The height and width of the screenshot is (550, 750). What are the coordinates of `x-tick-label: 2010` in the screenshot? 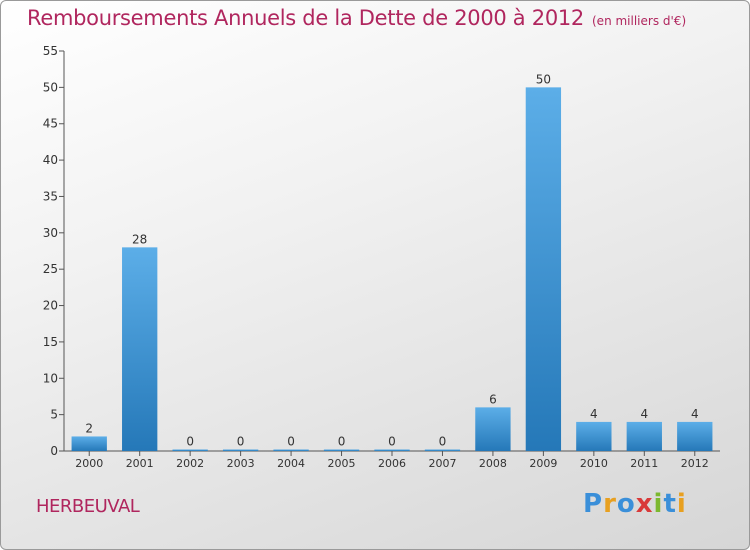 It's located at (594, 463).